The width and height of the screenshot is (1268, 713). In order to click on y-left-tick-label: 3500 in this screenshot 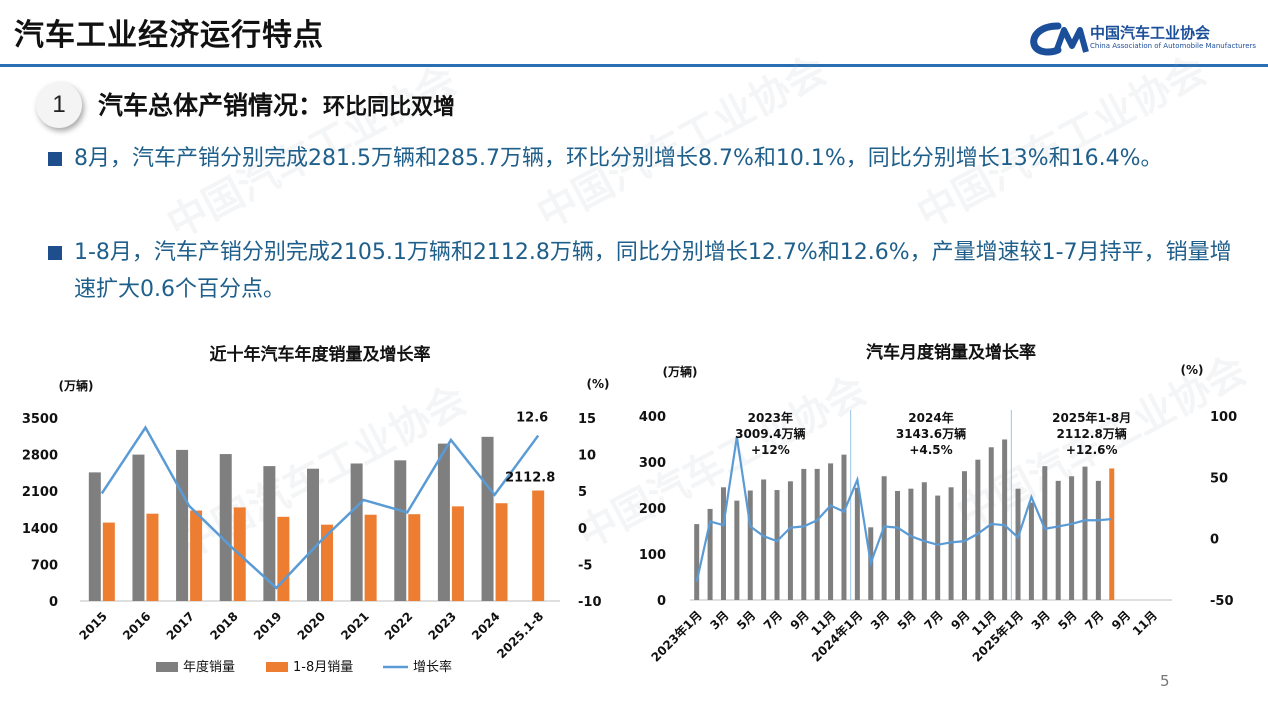, I will do `click(40, 419)`.